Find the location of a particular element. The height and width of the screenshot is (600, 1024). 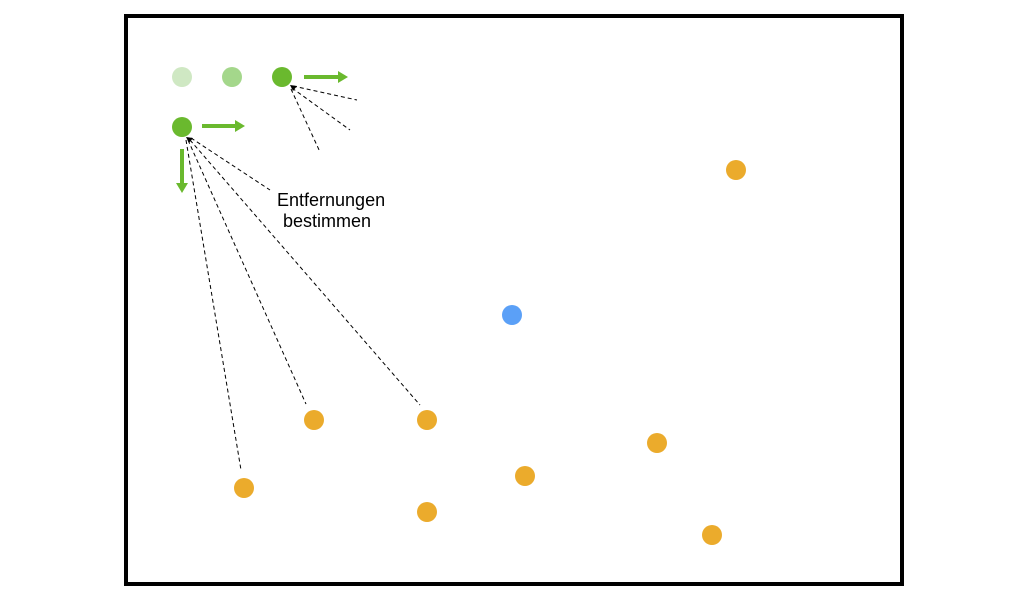

annotation-line-1: Entfernungen is located at coordinates (331, 200).